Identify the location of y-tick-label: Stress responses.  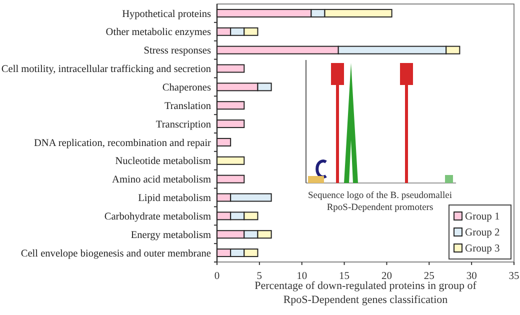
(177, 51).